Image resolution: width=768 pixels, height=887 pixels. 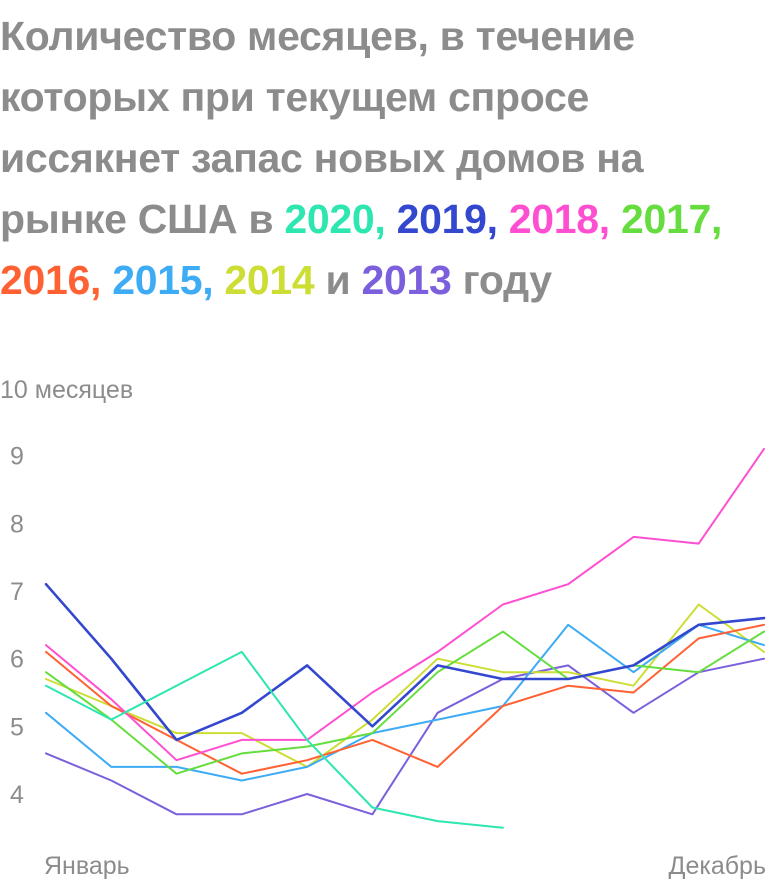 What do you see at coordinates (51, 280) in the screenshot?
I see `title-year-2016: 2016,` at bounding box center [51, 280].